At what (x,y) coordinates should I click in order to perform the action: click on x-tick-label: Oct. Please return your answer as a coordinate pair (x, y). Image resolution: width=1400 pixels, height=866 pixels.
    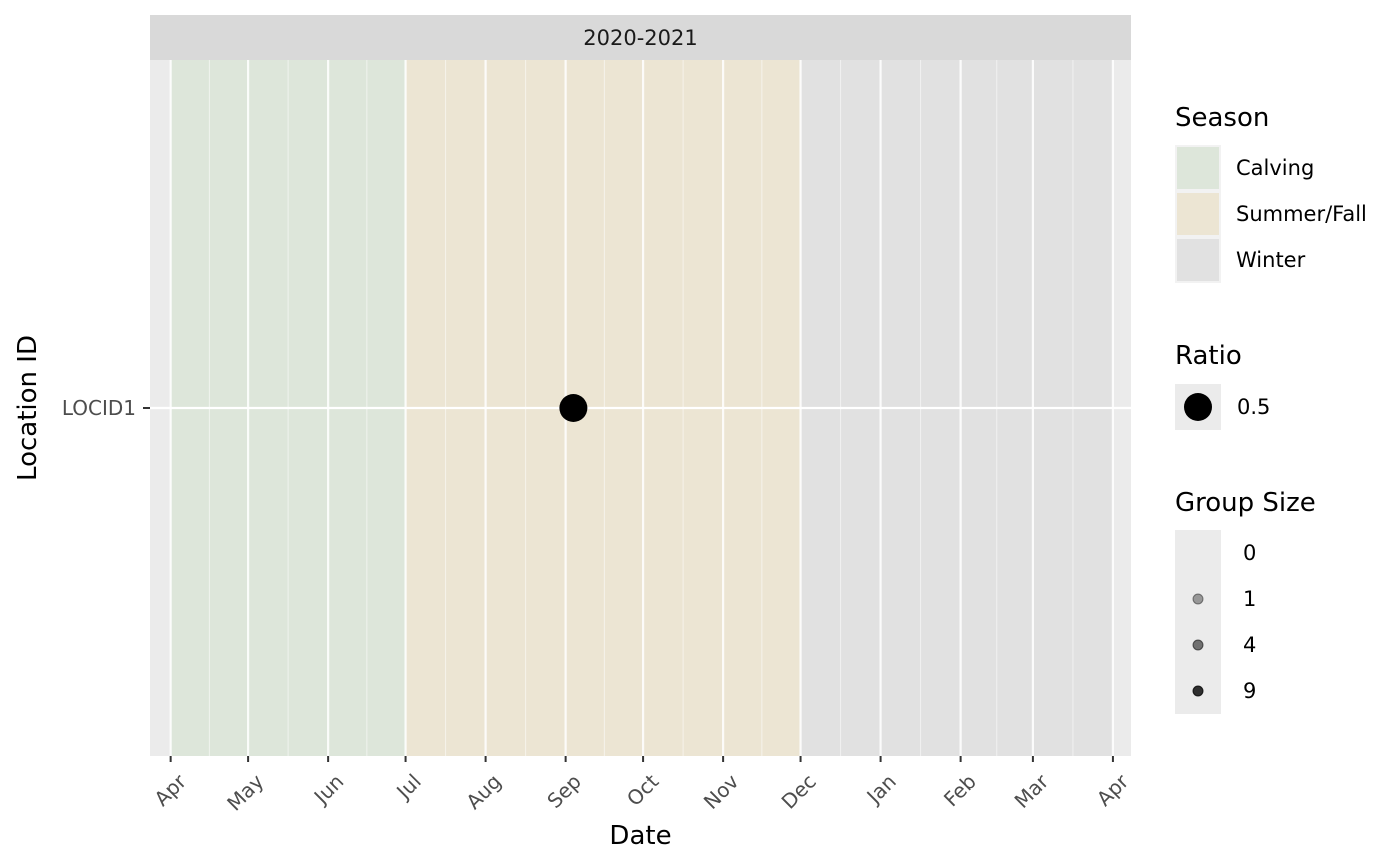
    Looking at the image, I should click on (643, 790).